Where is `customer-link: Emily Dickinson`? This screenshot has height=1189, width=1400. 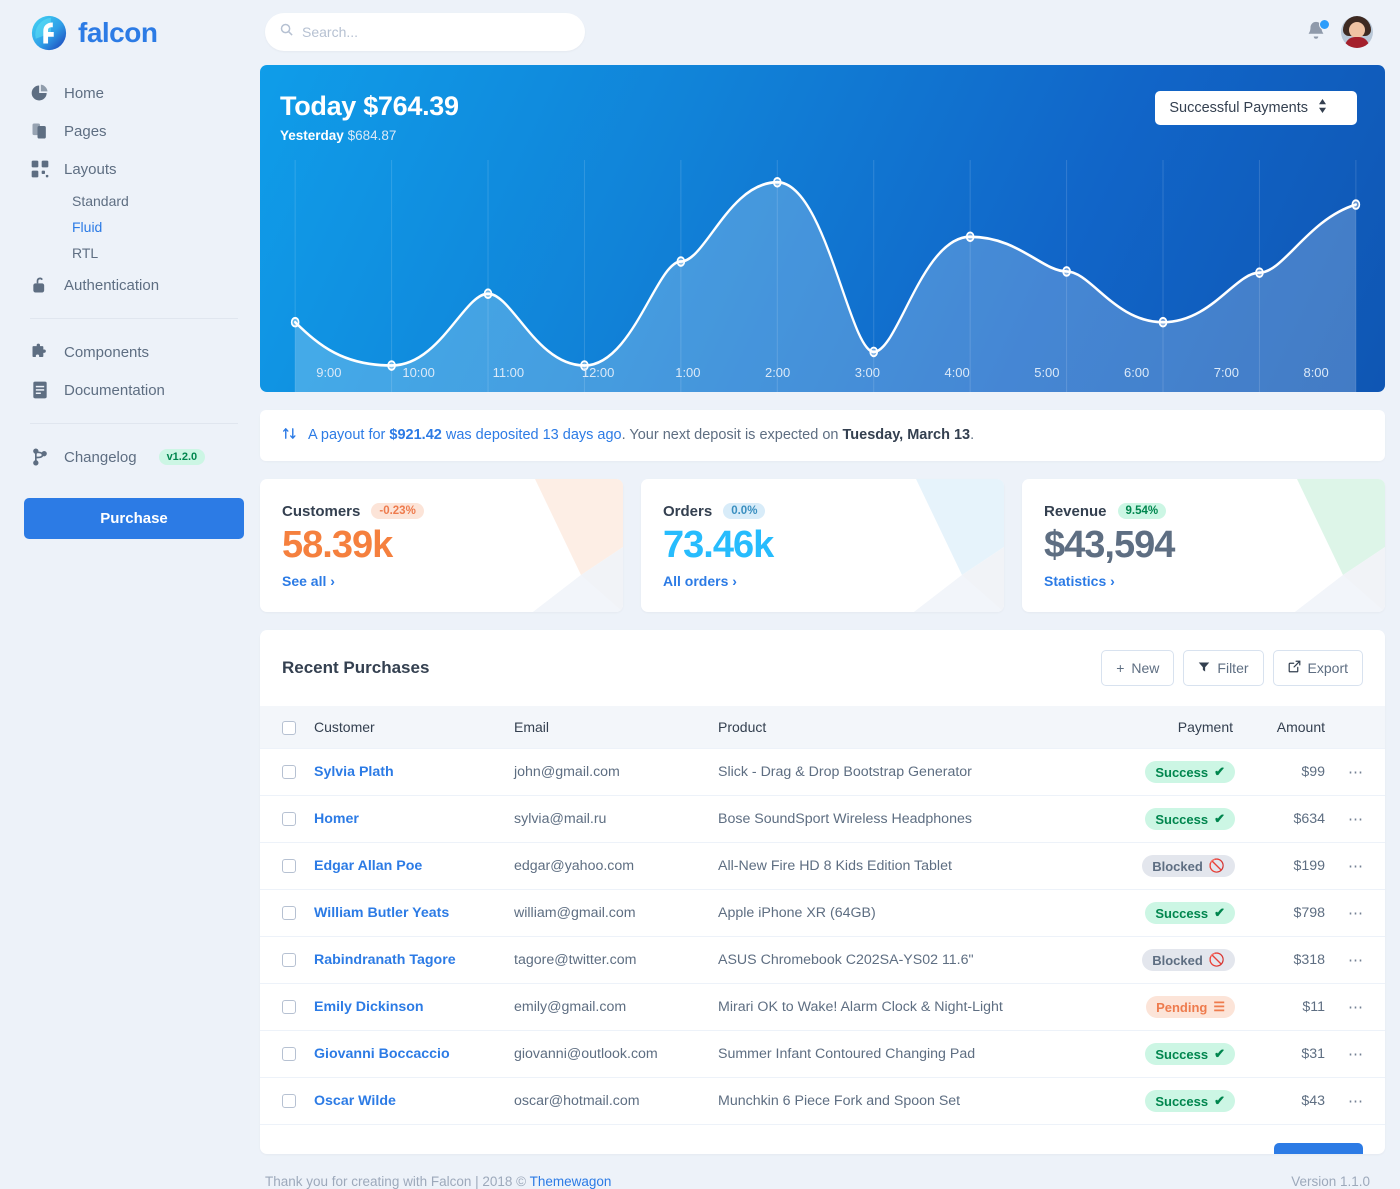
customer-link: Emily Dickinson is located at coordinates (369, 1007).